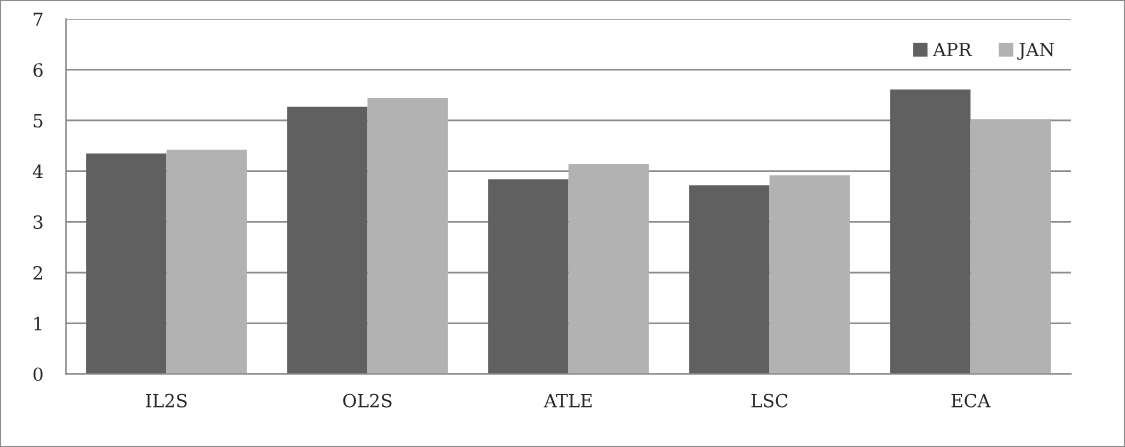 The height and width of the screenshot is (447, 1125). I want to click on y-tick-label: 0, so click(38, 374).